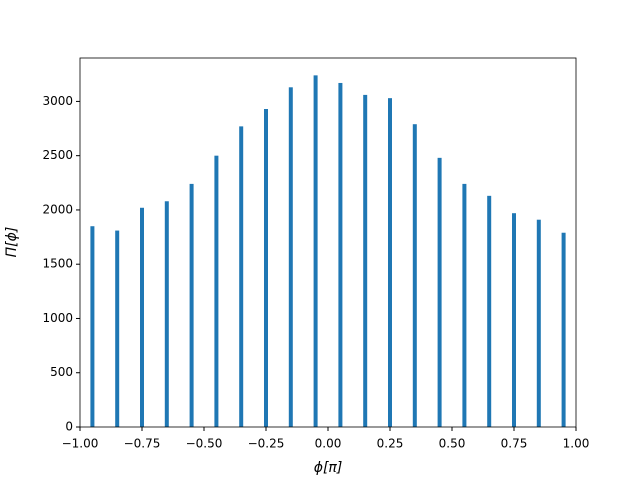  What do you see at coordinates (390, 444) in the screenshot?
I see `x-tick-label: 0.25` at bounding box center [390, 444].